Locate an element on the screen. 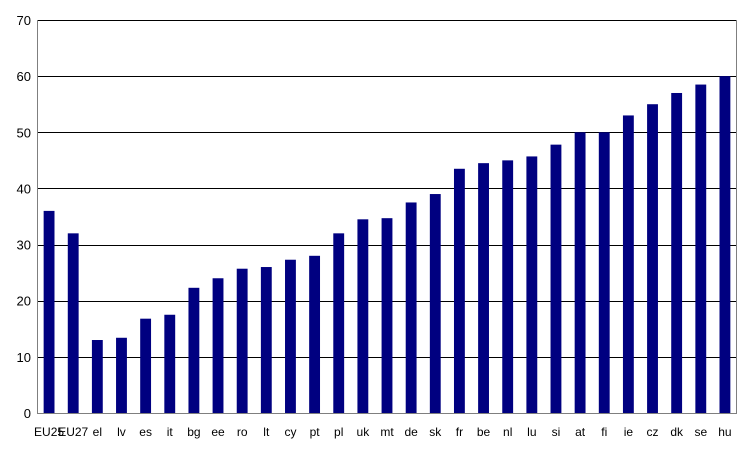  bar-hu is located at coordinates (725, 244).